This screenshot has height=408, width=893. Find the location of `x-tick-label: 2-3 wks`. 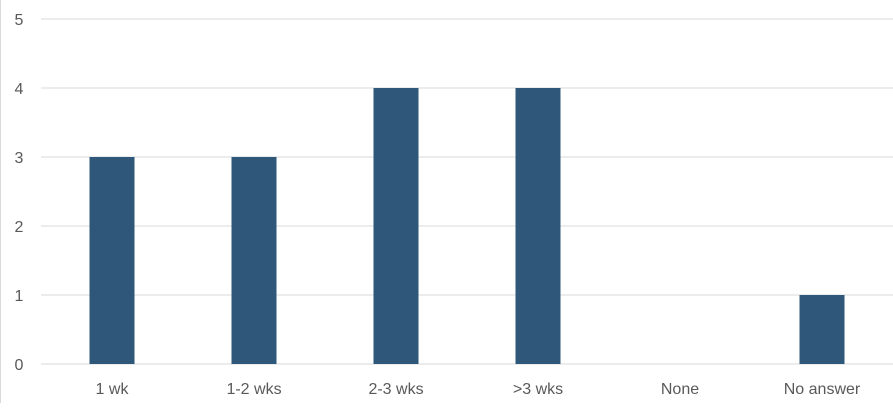

x-tick-label: 2-3 wks is located at coordinates (395, 389).